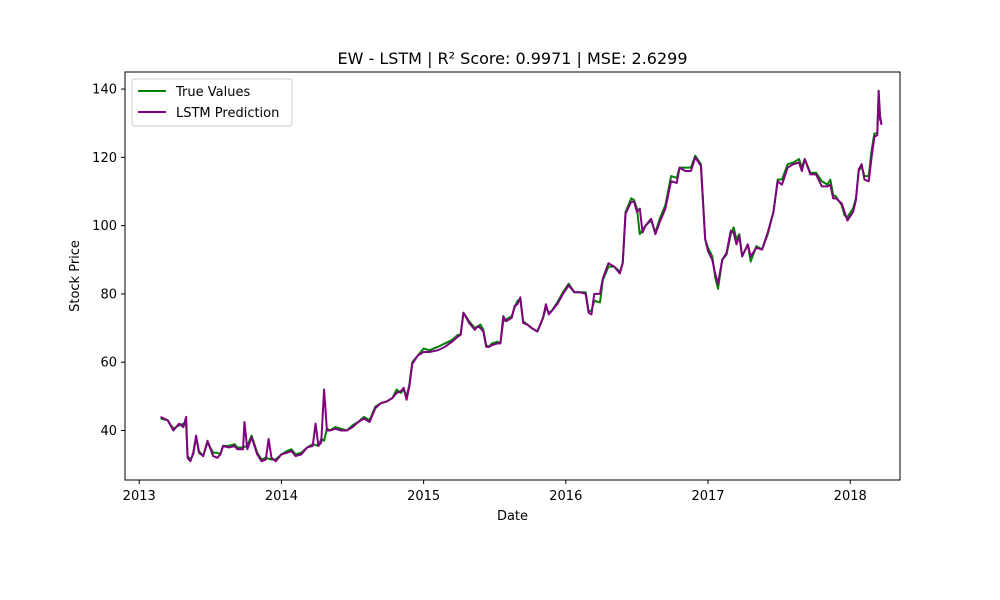  Describe the element at coordinates (281, 496) in the screenshot. I see `x-tick-label: 2014` at that location.